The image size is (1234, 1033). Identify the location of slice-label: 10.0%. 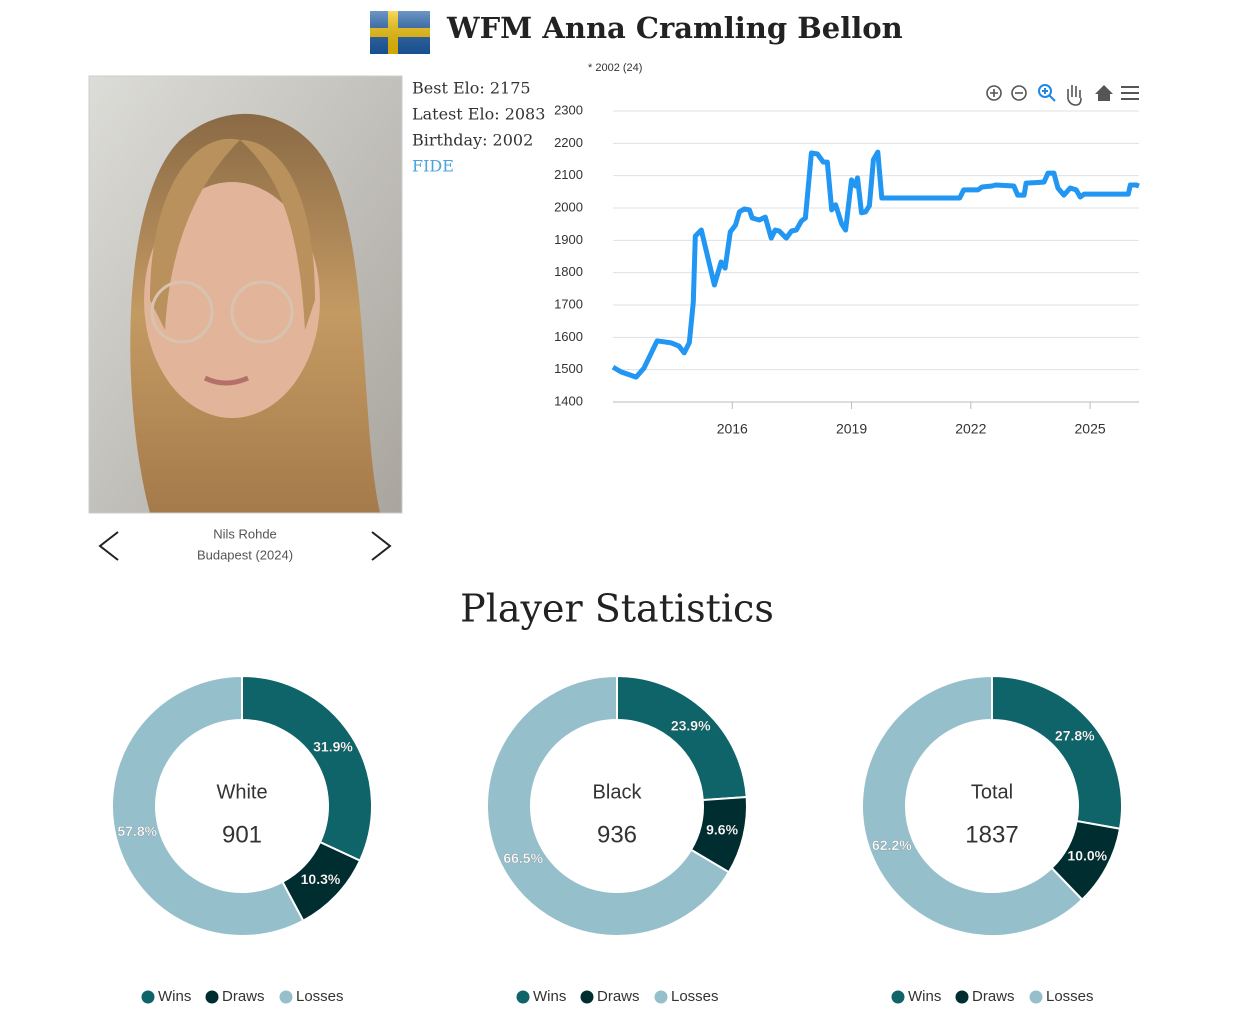
(1087, 856).